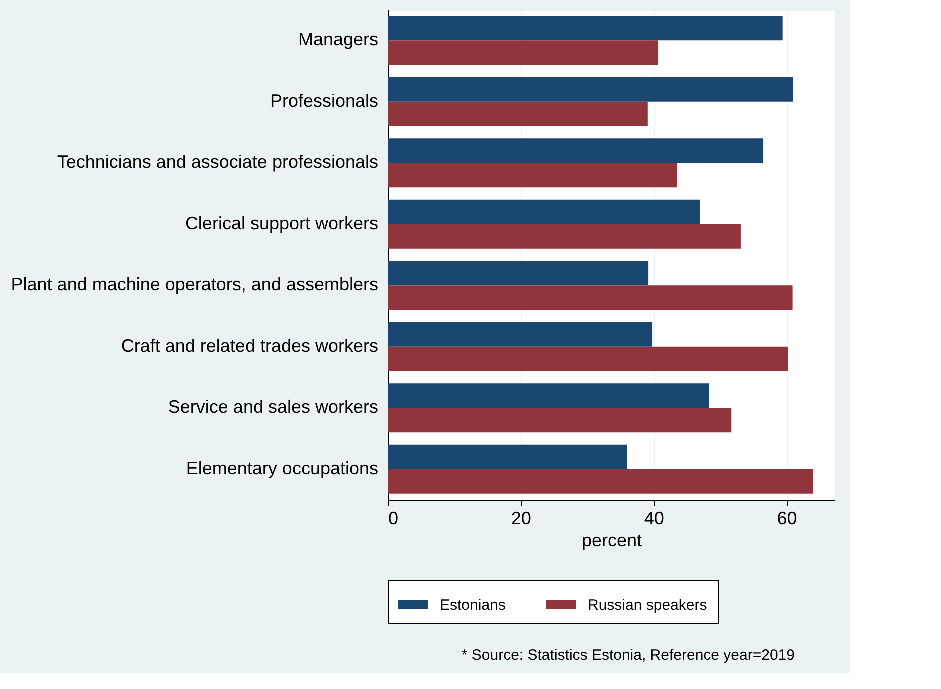  Describe the element at coordinates (648, 605) in the screenshot. I see `legend-label: Russian speakers` at that location.